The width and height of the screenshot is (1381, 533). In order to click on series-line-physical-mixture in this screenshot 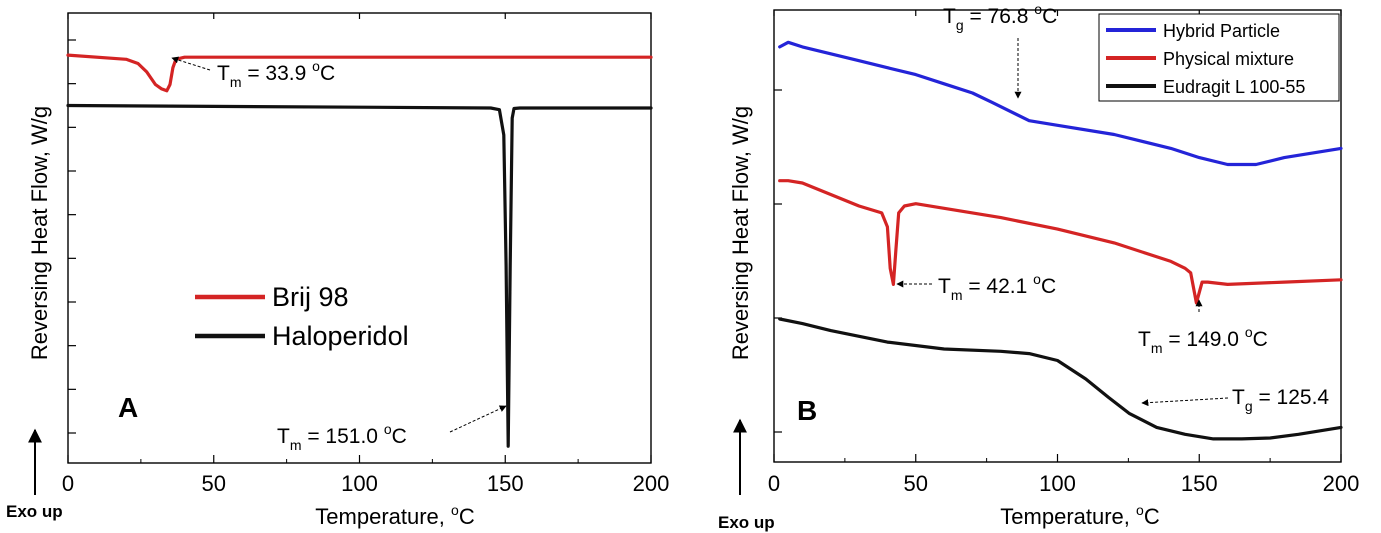, I will do `click(1060, 242)`.